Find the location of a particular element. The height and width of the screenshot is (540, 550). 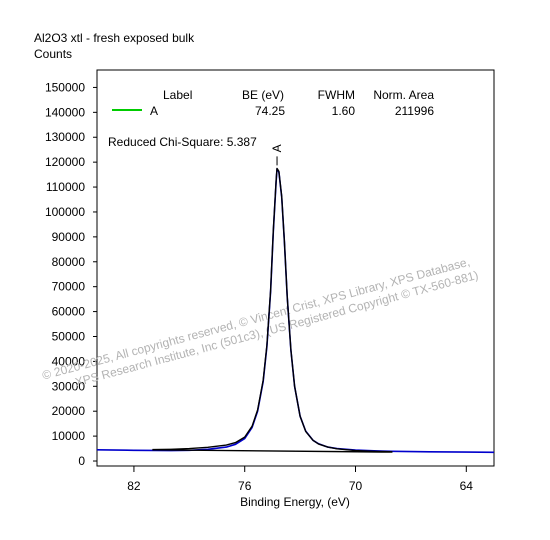

legend-row-a-fwhm: 1.60 is located at coordinates (344, 111).